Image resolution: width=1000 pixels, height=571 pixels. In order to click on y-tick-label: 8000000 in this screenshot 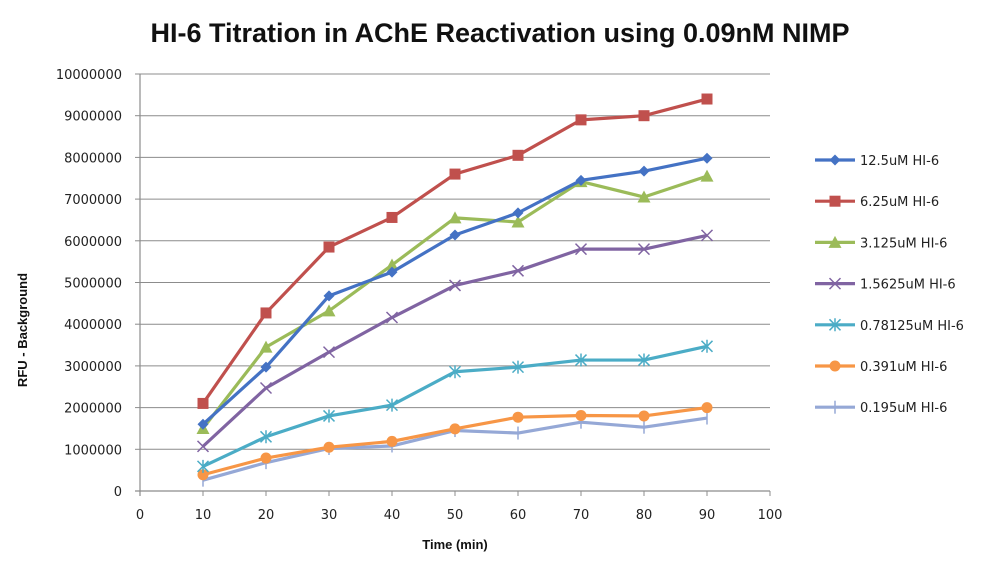, I will do `click(93, 158)`.